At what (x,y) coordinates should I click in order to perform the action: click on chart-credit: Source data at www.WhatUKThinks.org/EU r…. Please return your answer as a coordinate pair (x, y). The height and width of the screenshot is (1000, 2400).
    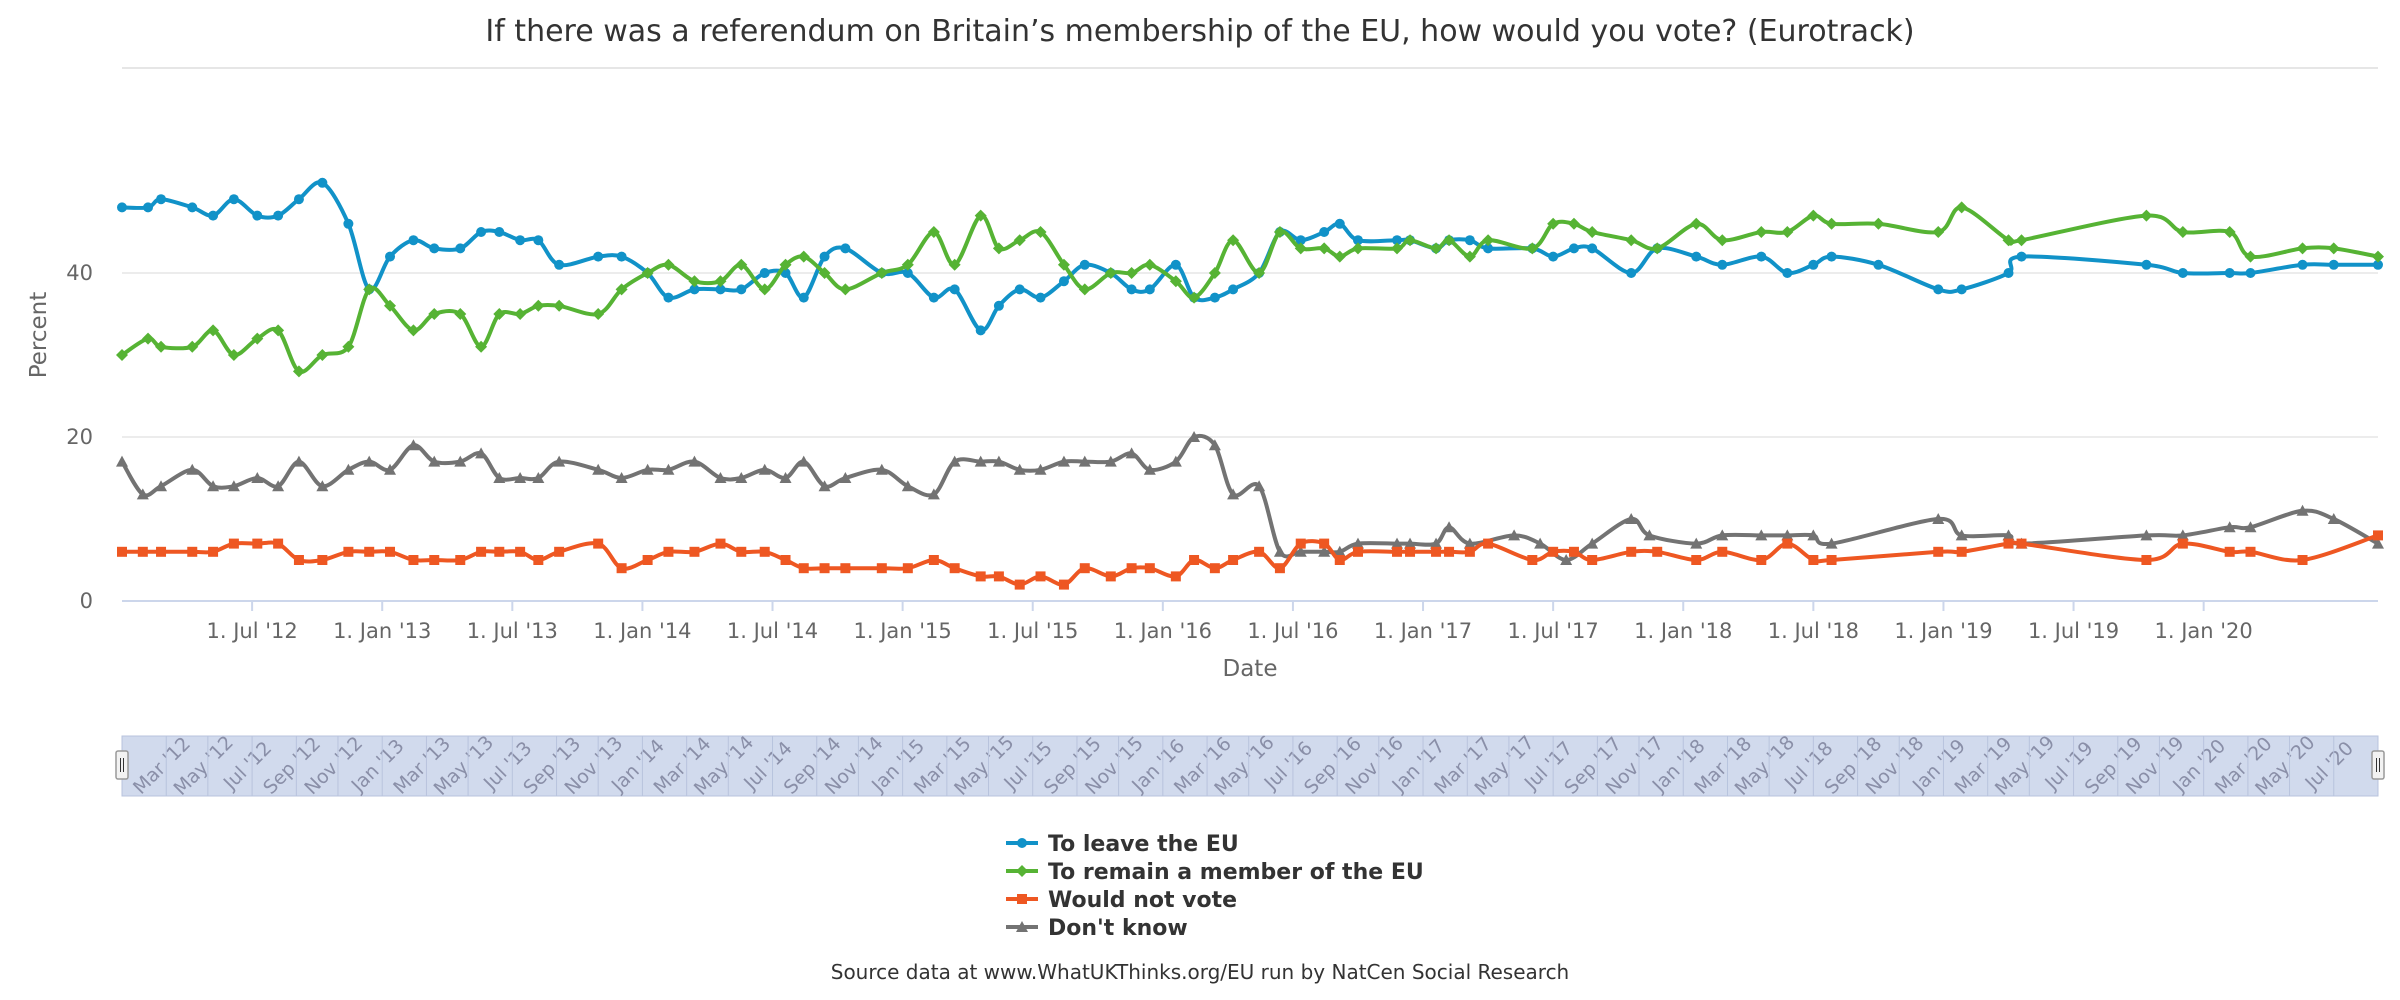
    Looking at the image, I should click on (1200, 972).